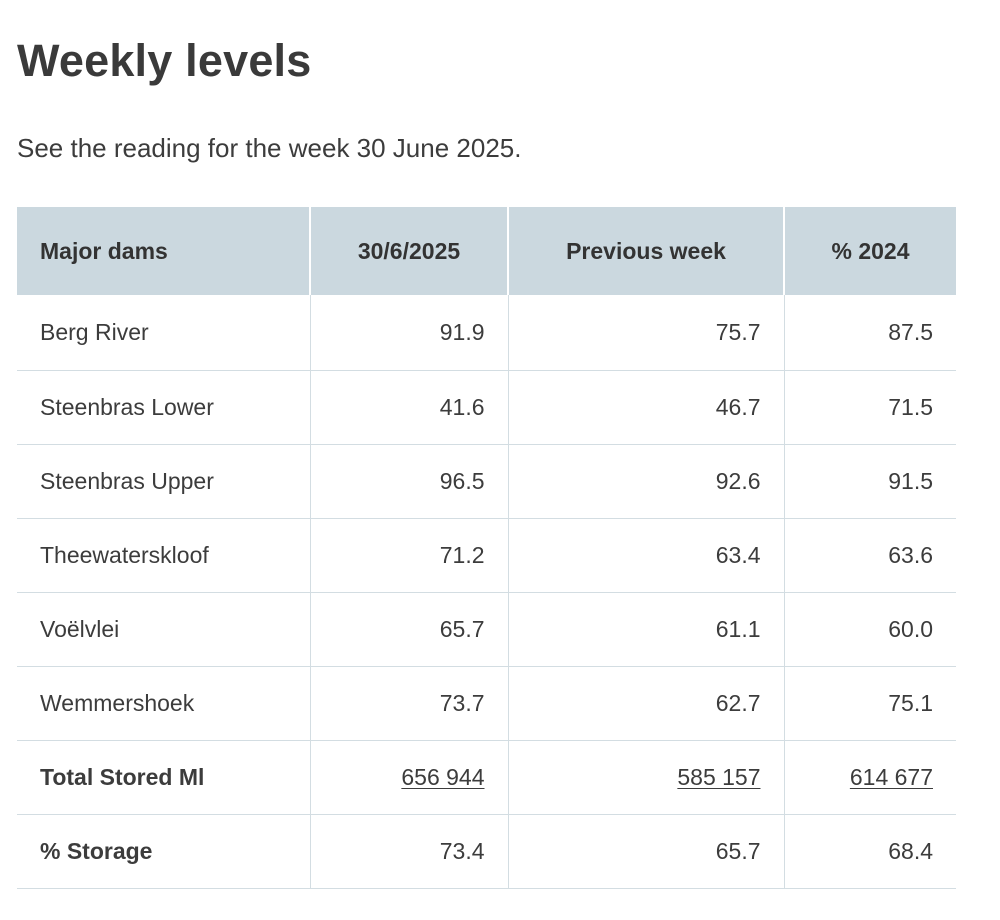 This screenshot has height=920, width=1000. I want to click on previous-value: 75.7, so click(645, 333).